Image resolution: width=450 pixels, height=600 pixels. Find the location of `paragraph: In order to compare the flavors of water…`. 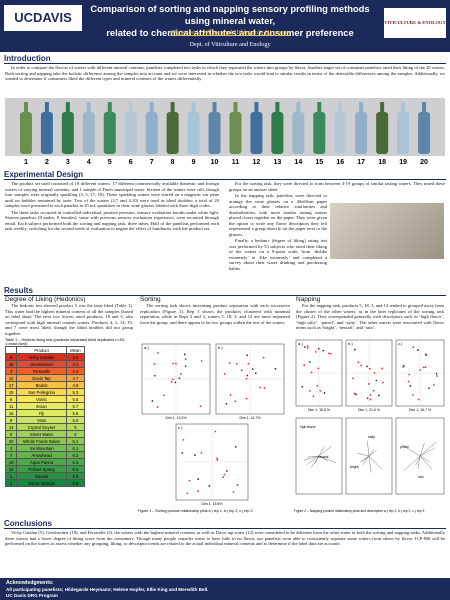

paragraph: In order to compare the flavors of water… is located at coordinates (225, 73).